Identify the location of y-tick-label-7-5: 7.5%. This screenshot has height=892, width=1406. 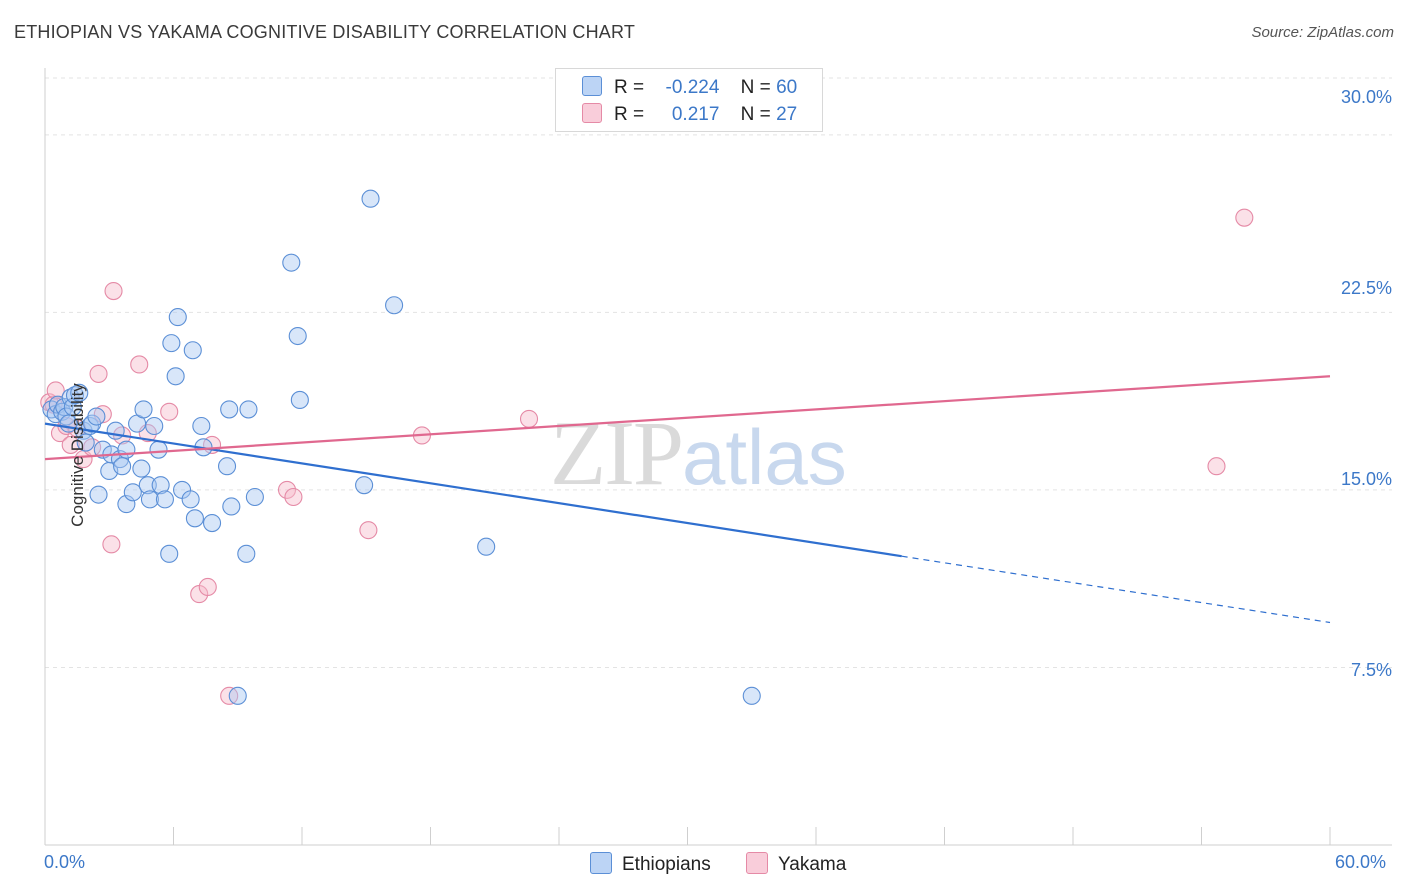
(1371, 670).